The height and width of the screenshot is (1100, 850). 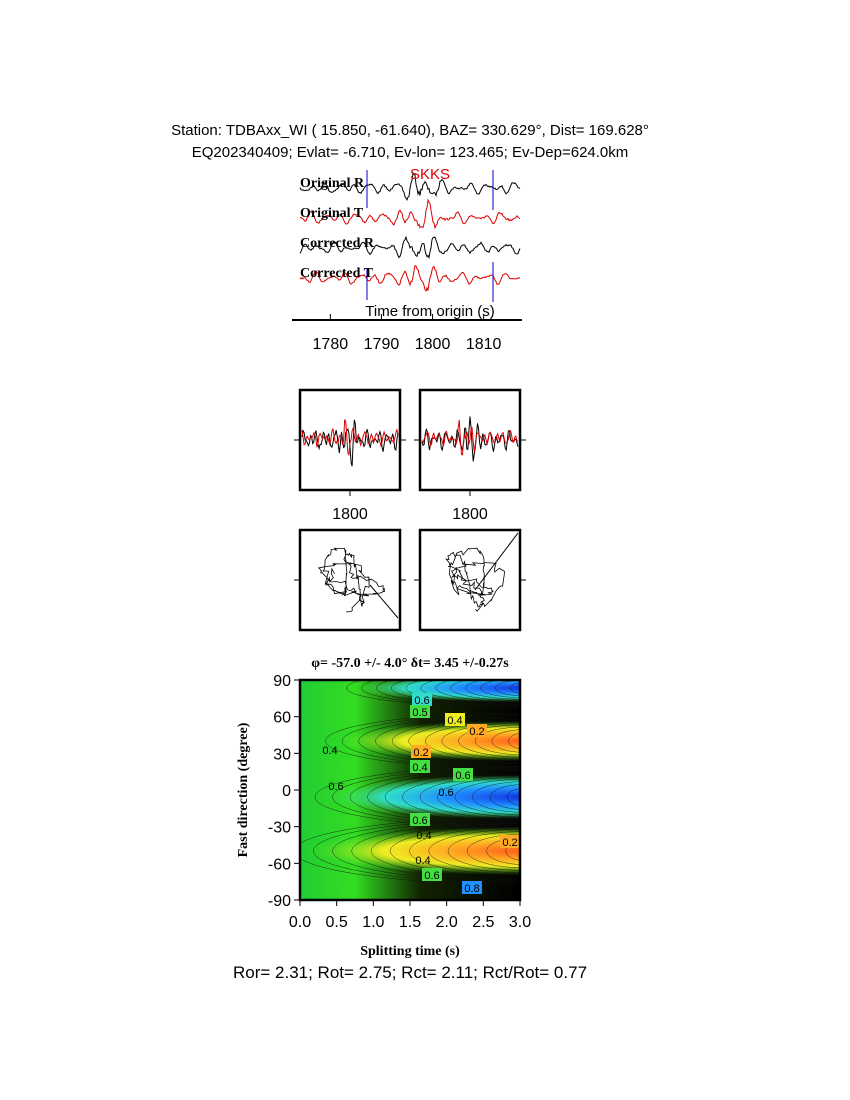 I want to click on x-tick-label: 1790, so click(x=382, y=344).